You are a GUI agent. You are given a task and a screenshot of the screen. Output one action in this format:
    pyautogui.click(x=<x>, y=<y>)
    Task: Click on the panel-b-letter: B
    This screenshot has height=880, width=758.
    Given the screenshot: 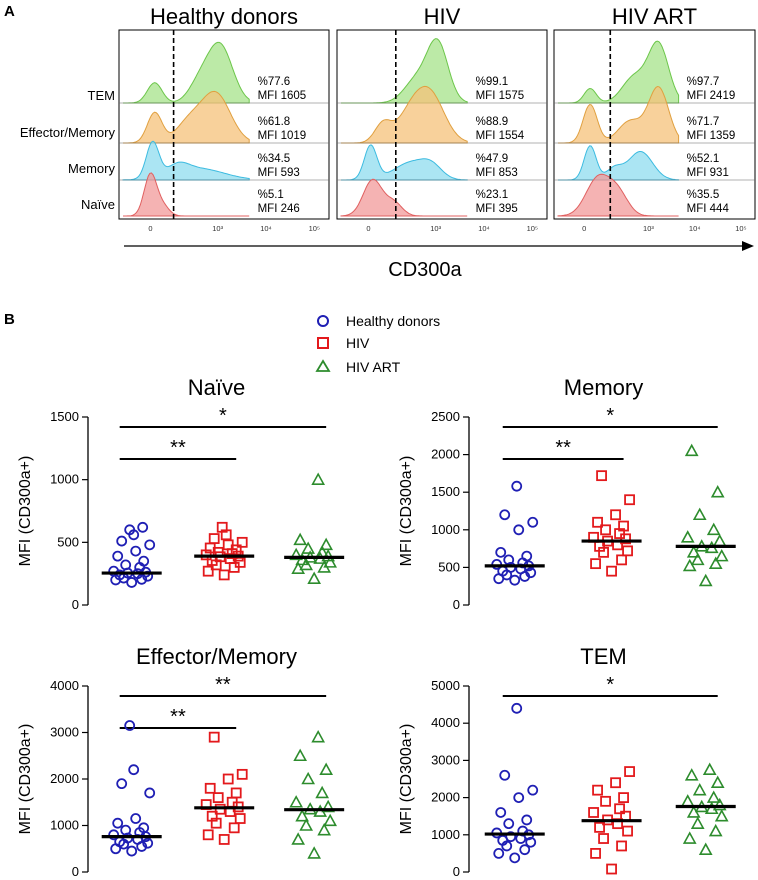 What is the action you would take?
    pyautogui.click(x=9, y=319)
    